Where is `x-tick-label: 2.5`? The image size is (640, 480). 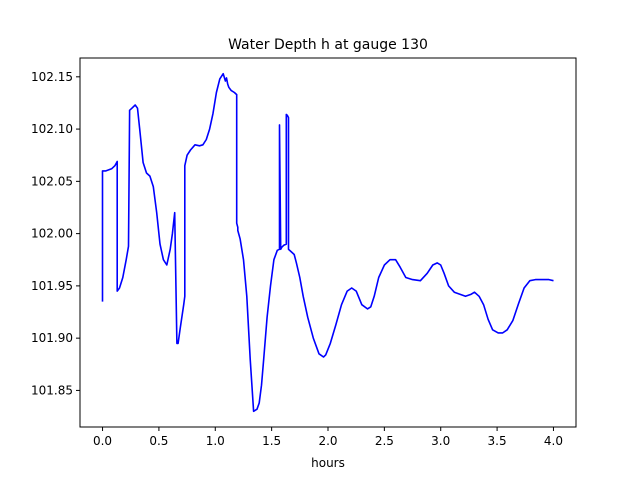
x-tick-label: 2.5 is located at coordinates (384, 441).